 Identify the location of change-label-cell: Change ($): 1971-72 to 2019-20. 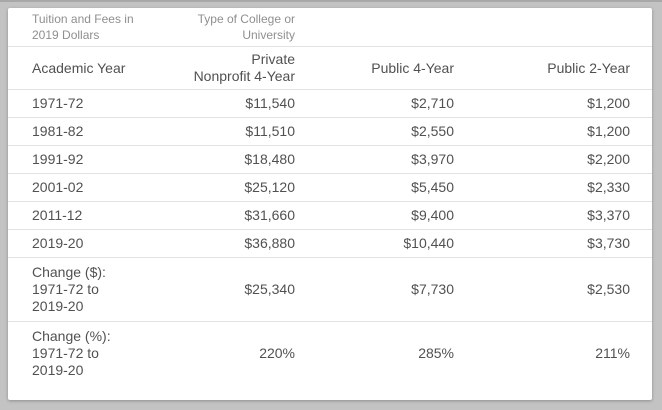
(69, 289).